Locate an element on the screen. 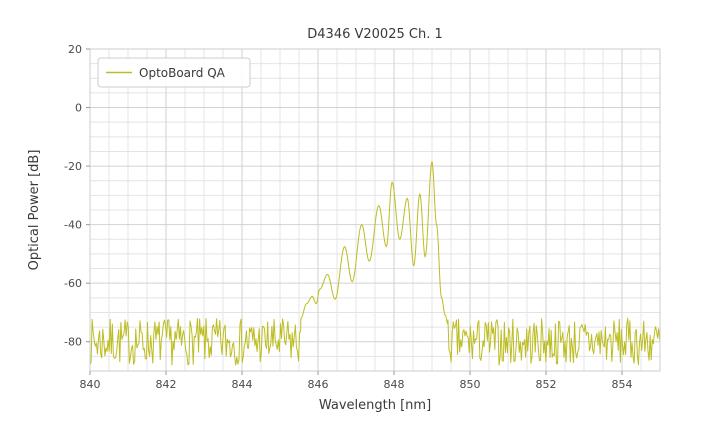 This screenshot has width=720, height=432. y-tick-label: -80 is located at coordinates (73, 342).